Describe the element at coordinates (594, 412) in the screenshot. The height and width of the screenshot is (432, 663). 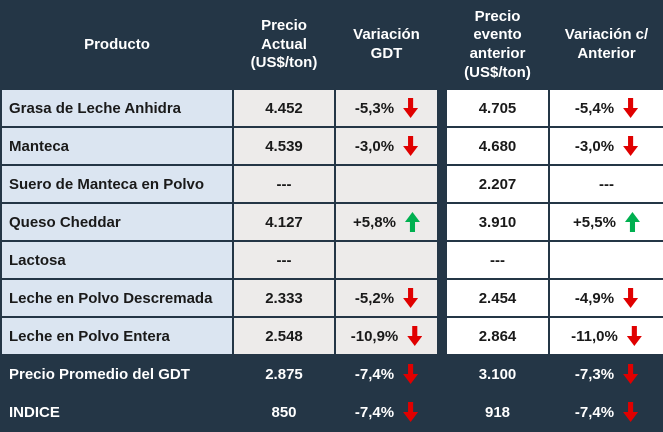
I see `previous-variation-value: -7,4%` at that location.